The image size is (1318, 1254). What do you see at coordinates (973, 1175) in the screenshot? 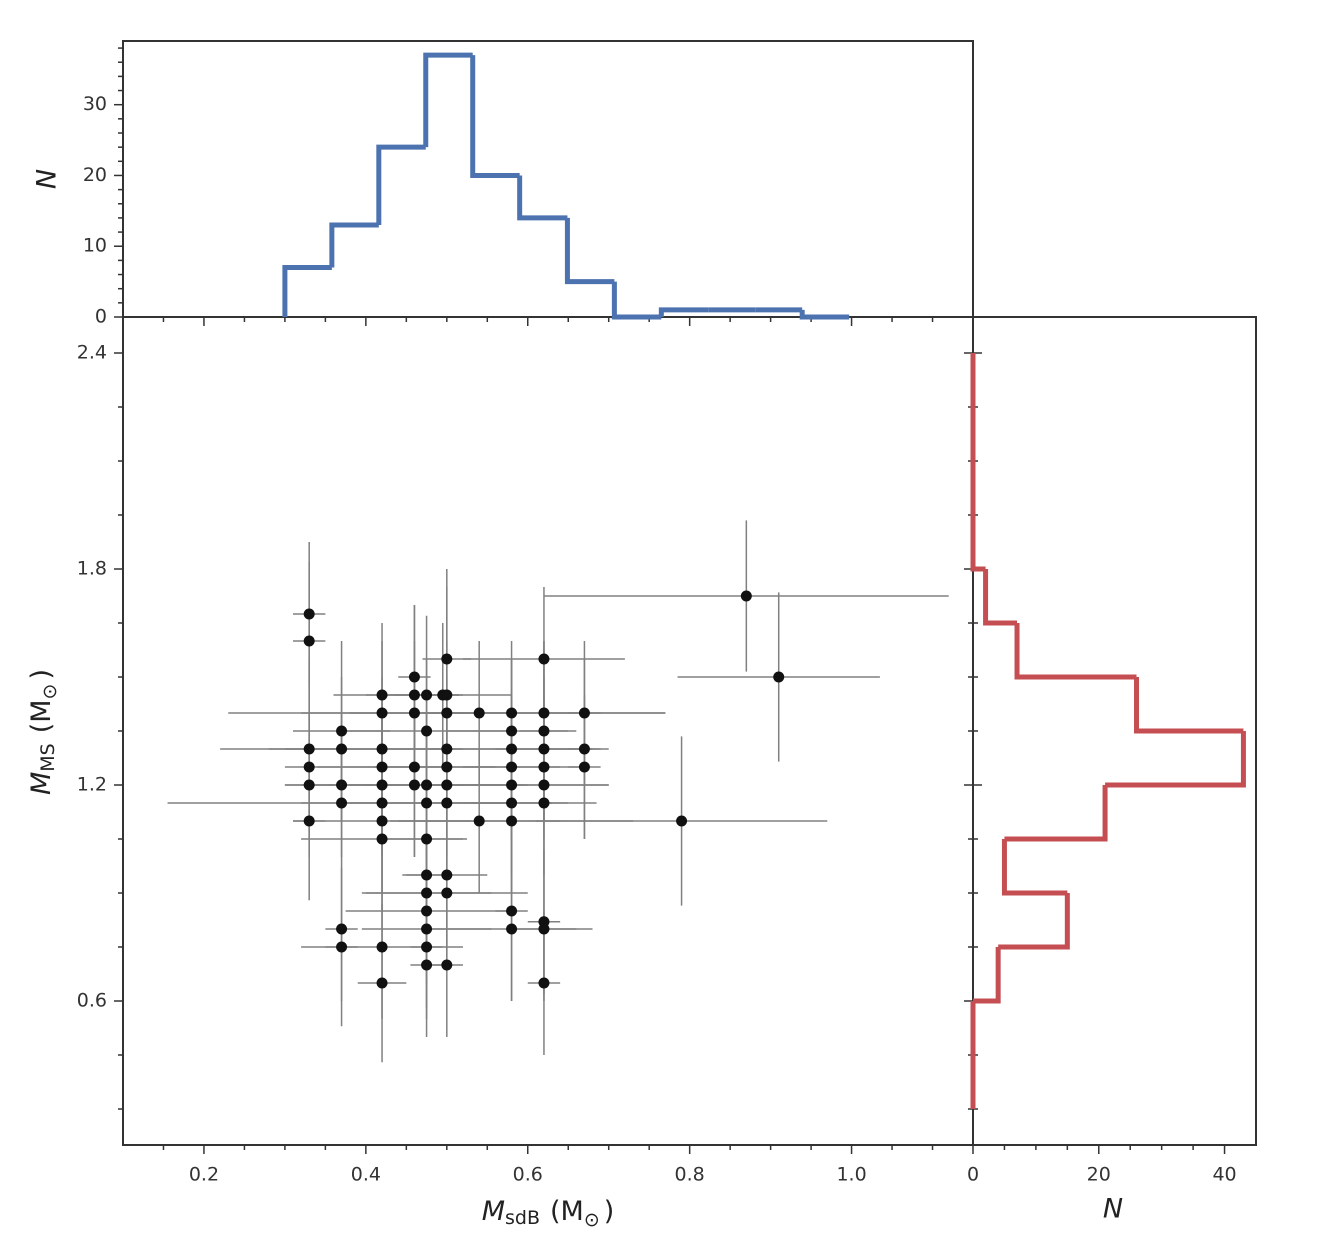
I see `x-tick-label: 0` at bounding box center [973, 1175].